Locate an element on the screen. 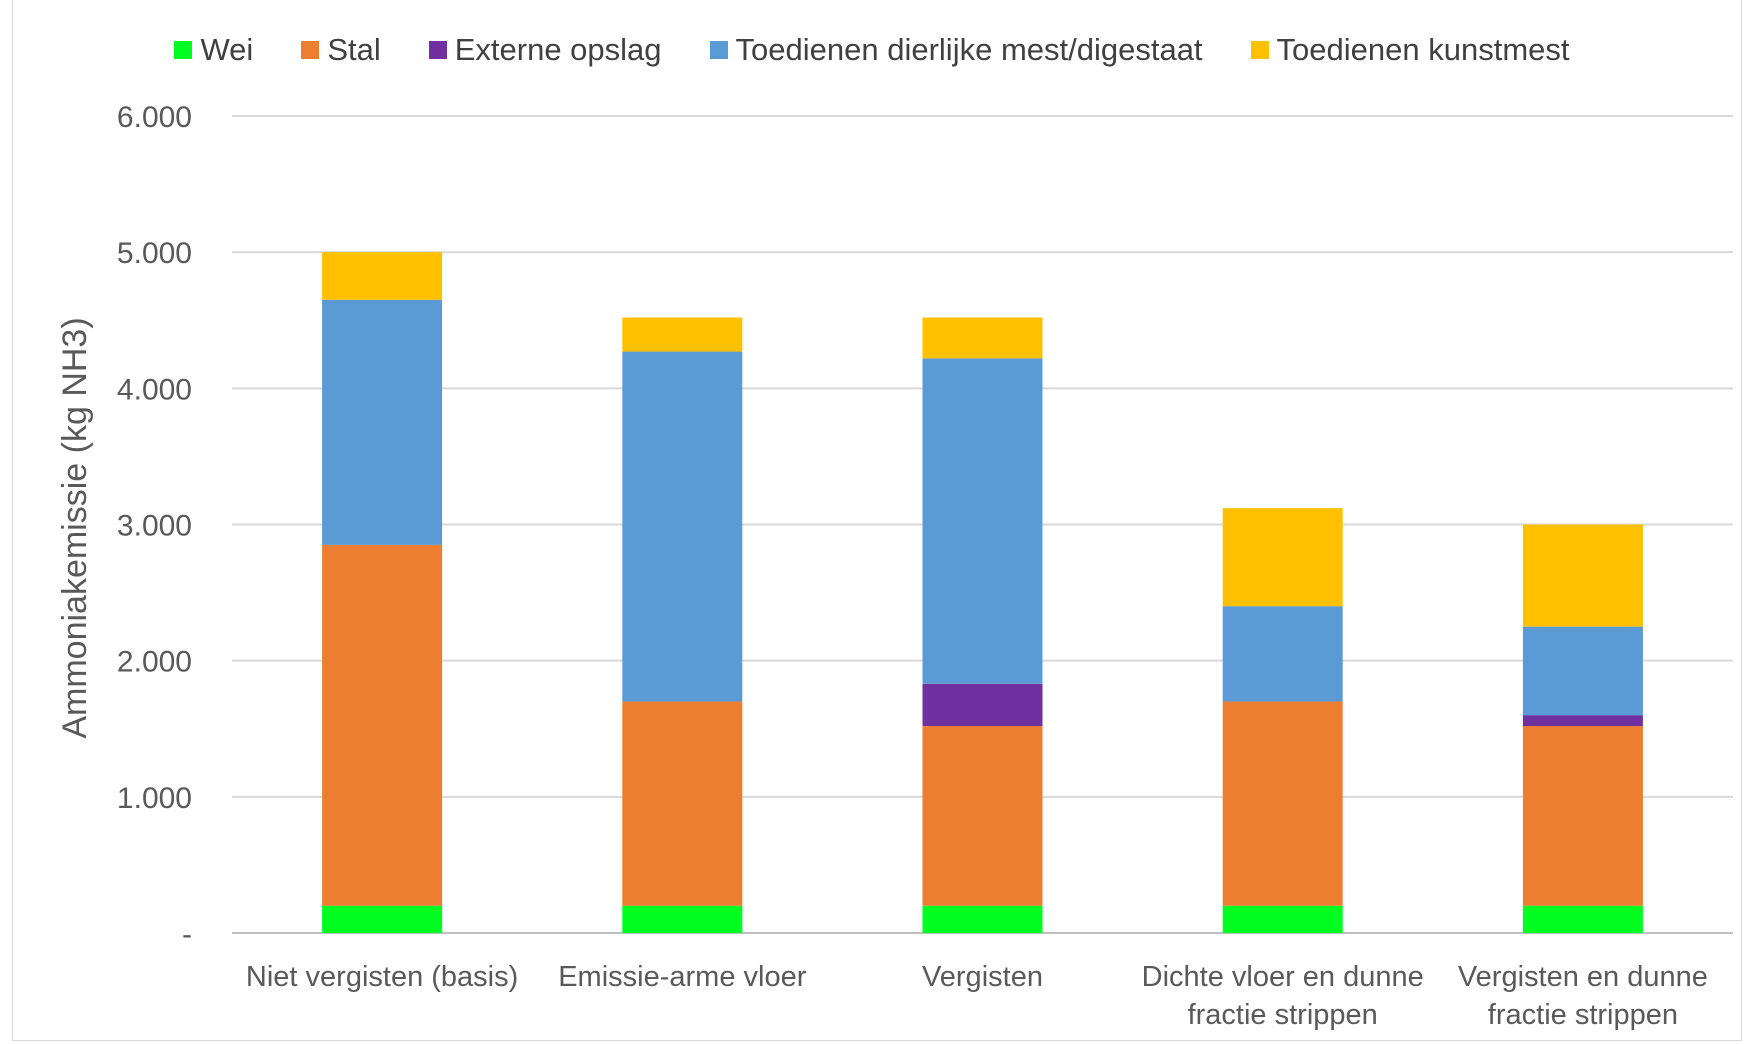 This screenshot has width=1744, height=1044. legend-item-toedienen-kunstmest: Toedienen kunstmest is located at coordinates (1410, 50).